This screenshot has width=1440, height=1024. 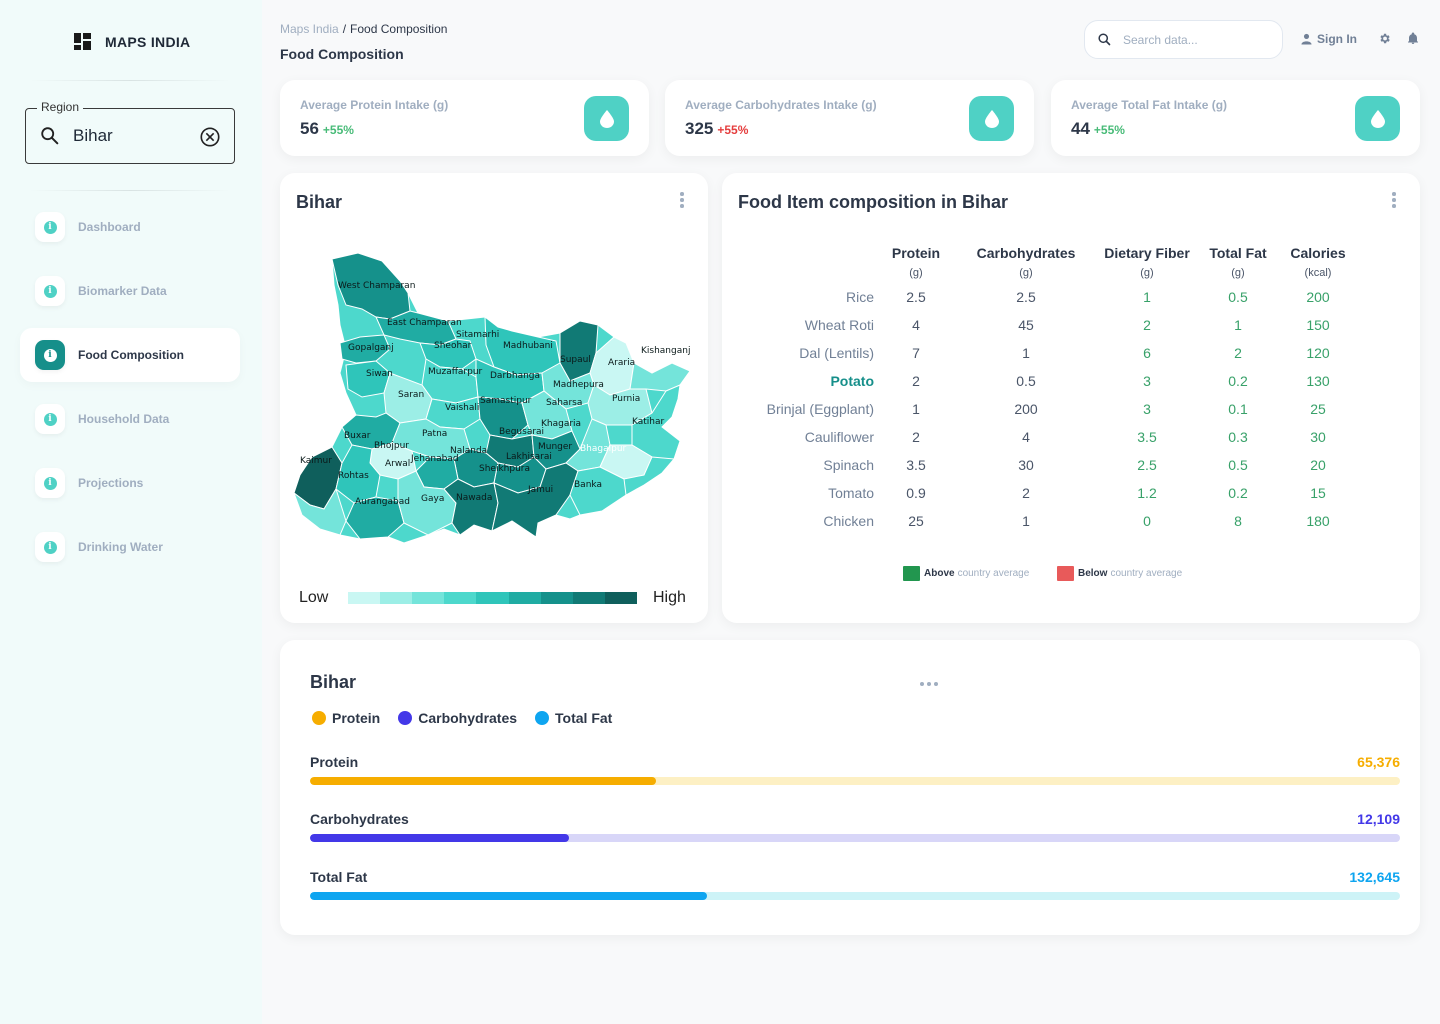 What do you see at coordinates (1065, 573) in the screenshot?
I see `legend-swatch` at bounding box center [1065, 573].